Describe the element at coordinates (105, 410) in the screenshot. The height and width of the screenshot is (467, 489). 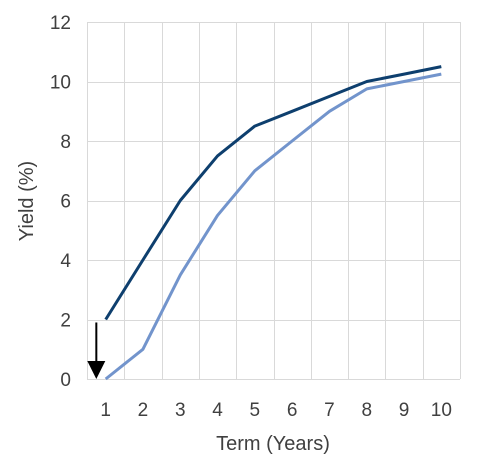
I see `x-tick-label: 1` at that location.